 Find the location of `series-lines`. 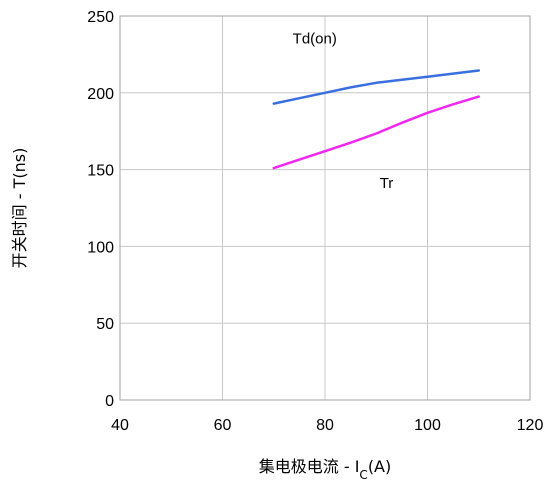

series-lines is located at coordinates (376, 119).